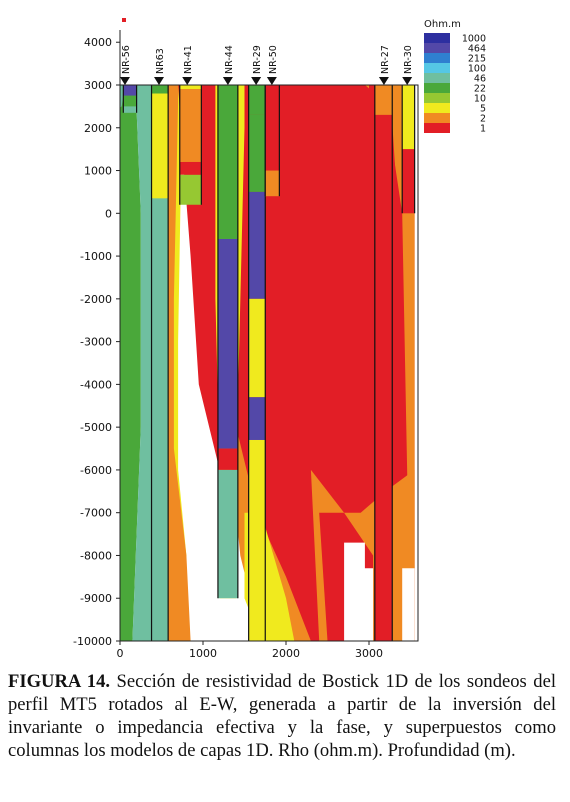 The height and width of the screenshot is (802, 570). What do you see at coordinates (98, 171) in the screenshot?
I see `y-tick-label: 1000` at bounding box center [98, 171].